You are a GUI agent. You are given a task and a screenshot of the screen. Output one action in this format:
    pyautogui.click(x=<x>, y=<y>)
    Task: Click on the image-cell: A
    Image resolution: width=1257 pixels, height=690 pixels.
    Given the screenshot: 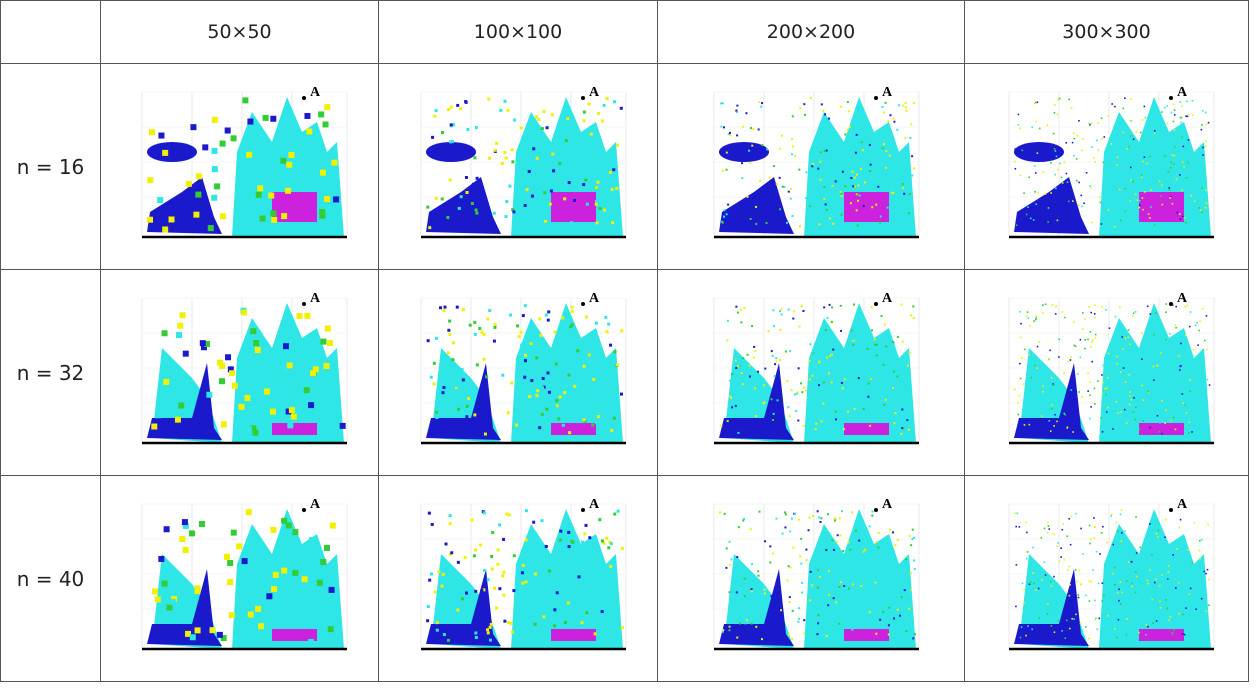 What is the action you would take?
    pyautogui.click(x=239, y=578)
    